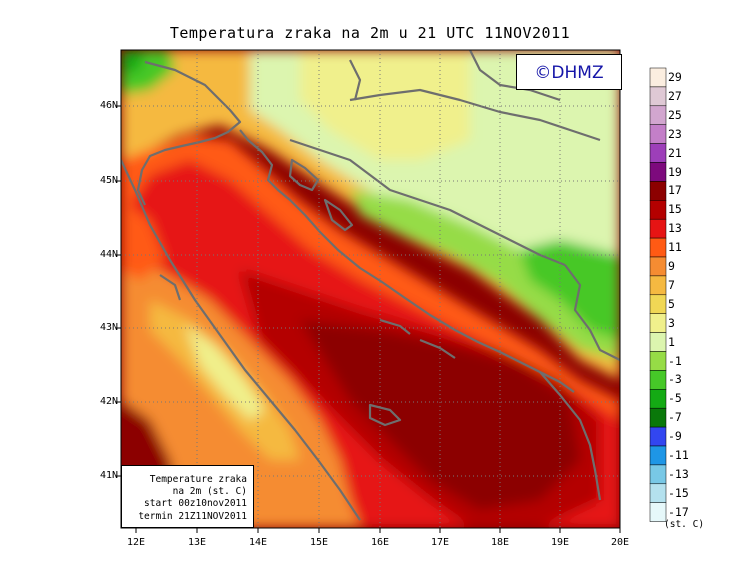 This screenshot has height=582, width=740. Describe the element at coordinates (675, 379) in the screenshot. I see `colorbar-label: -3` at that location.